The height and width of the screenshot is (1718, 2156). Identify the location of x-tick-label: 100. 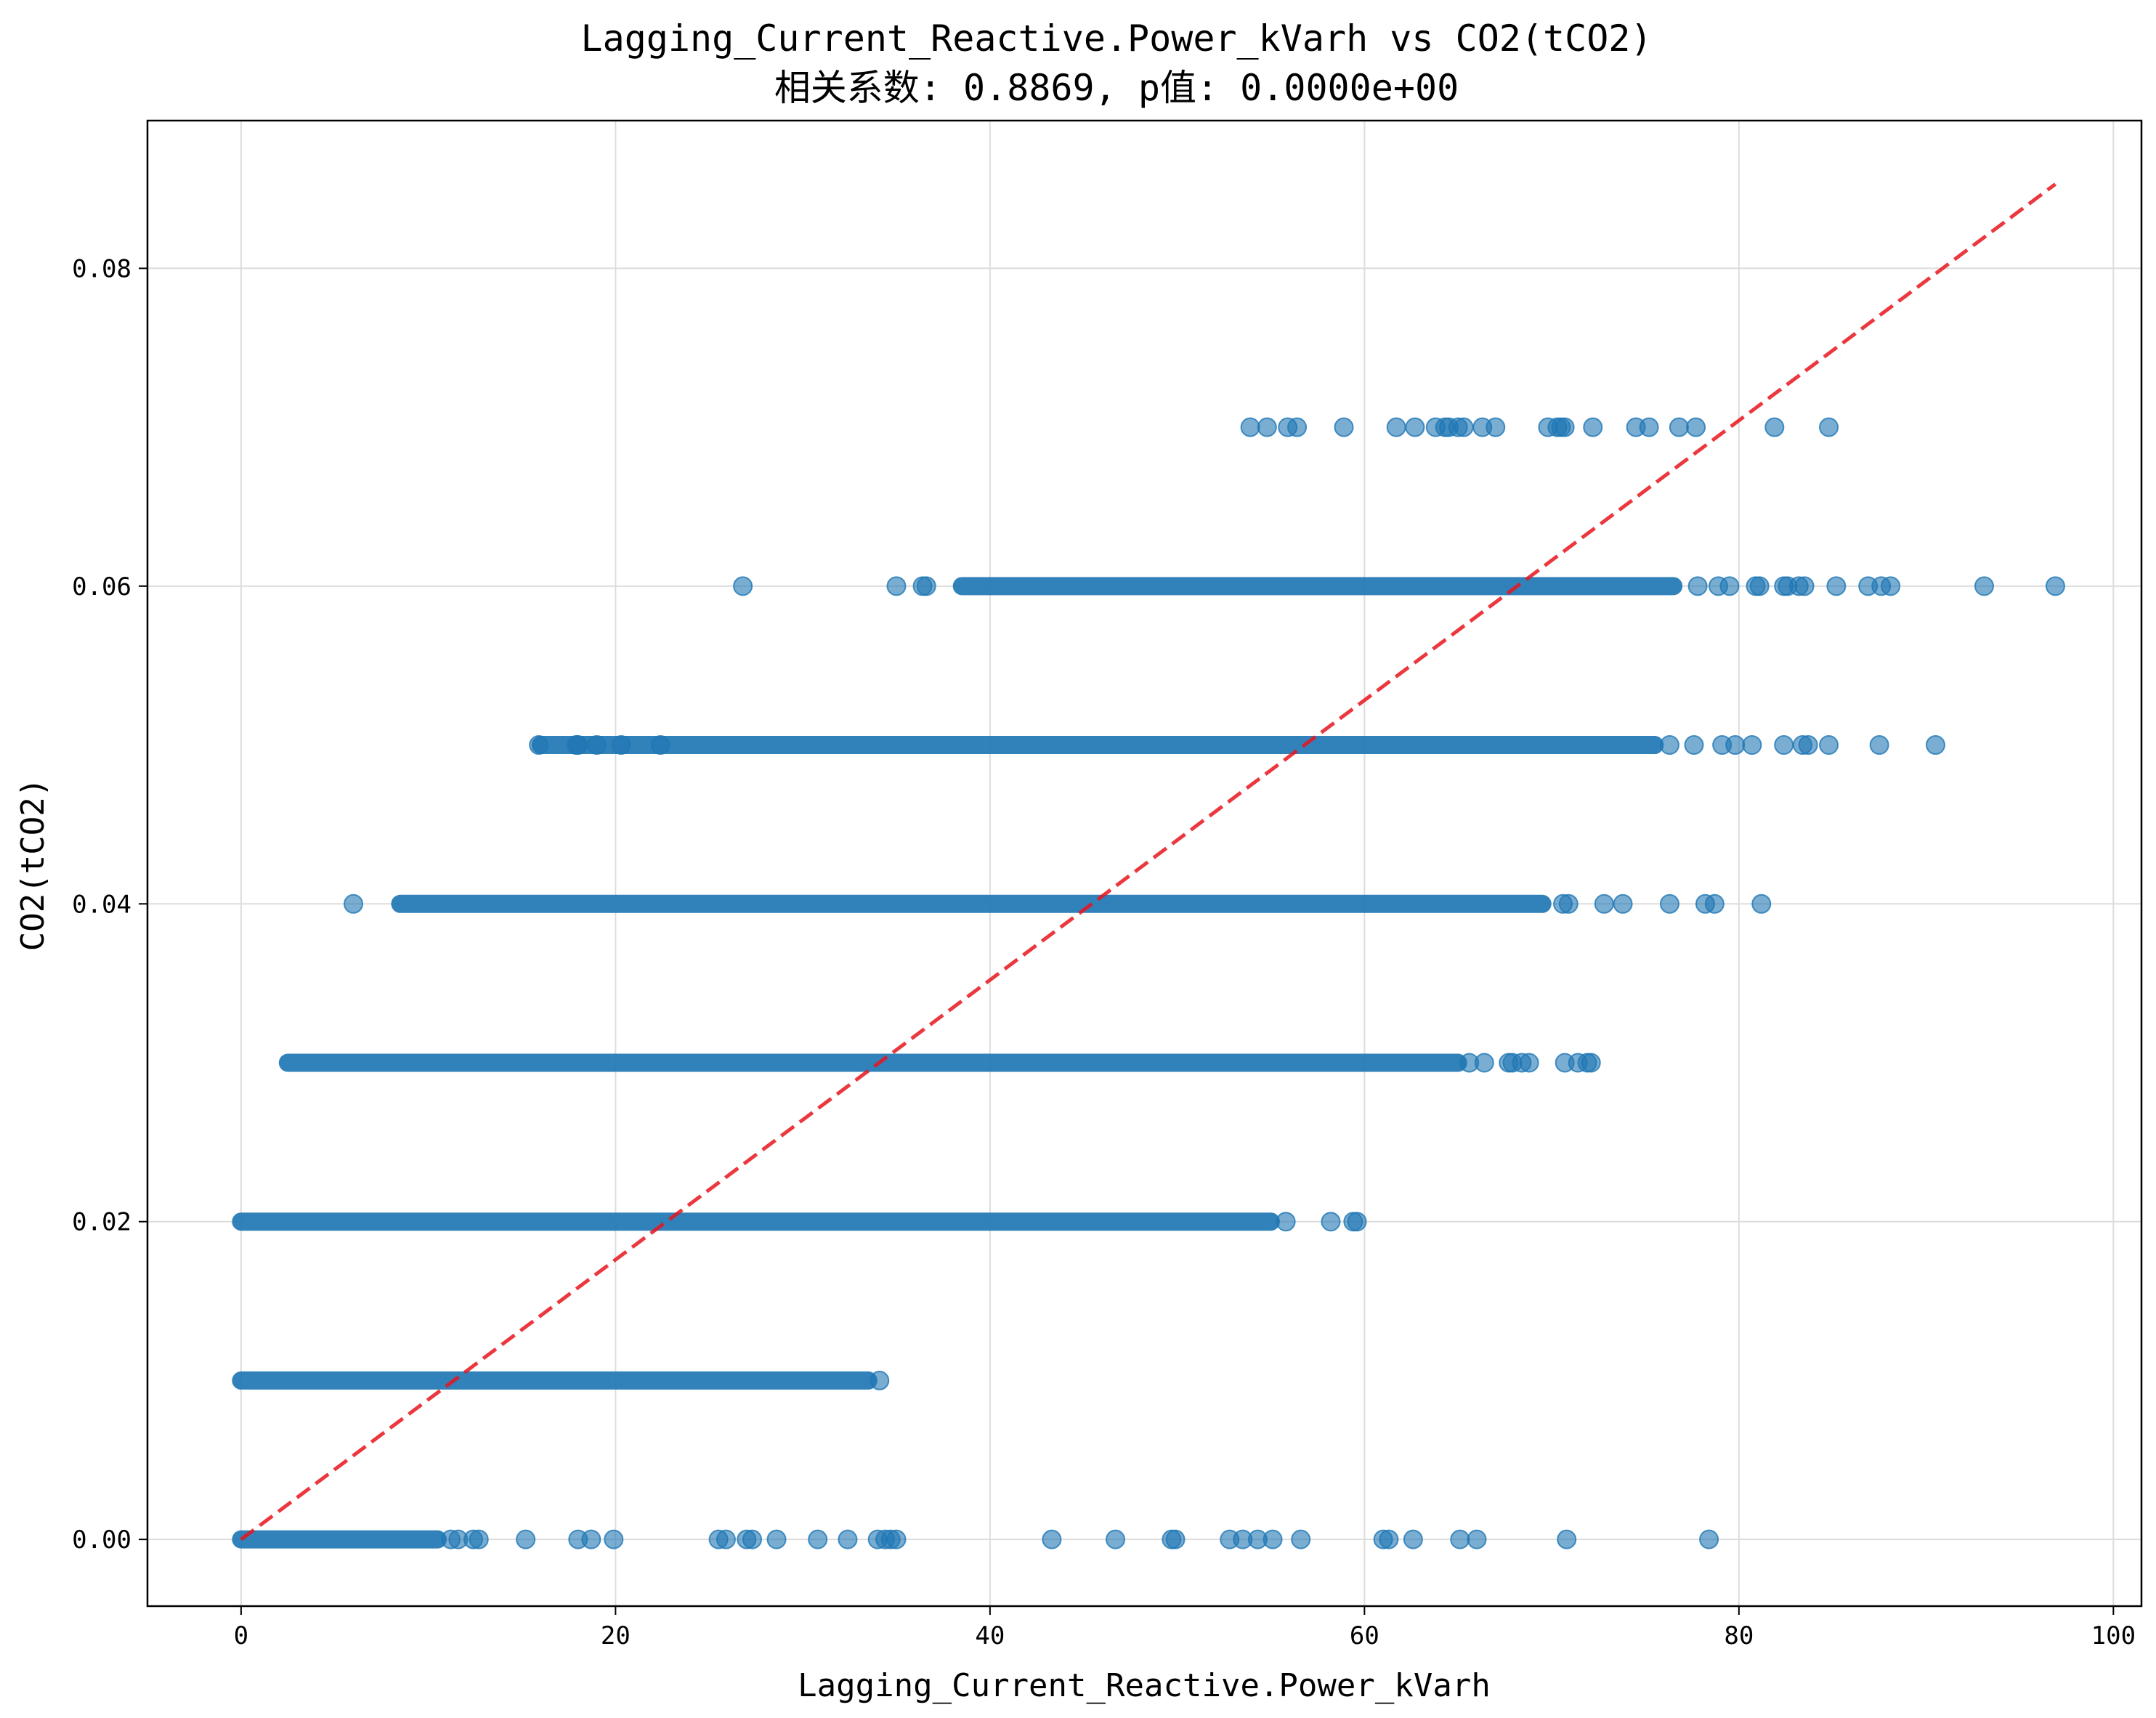
(2113, 1635).